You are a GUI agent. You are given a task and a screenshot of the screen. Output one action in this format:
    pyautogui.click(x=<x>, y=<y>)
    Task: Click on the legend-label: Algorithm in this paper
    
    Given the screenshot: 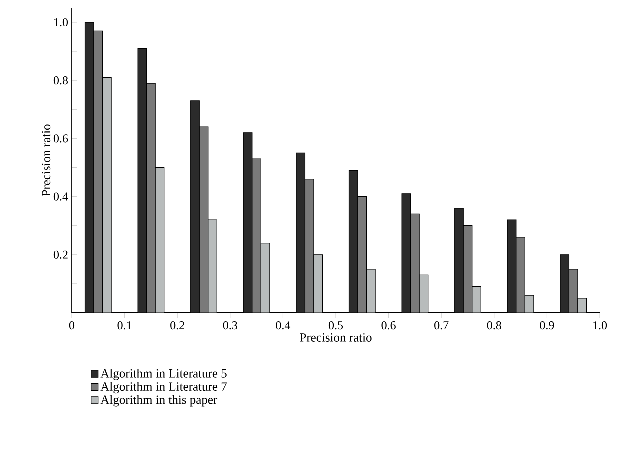 What is the action you would take?
    pyautogui.click(x=159, y=401)
    